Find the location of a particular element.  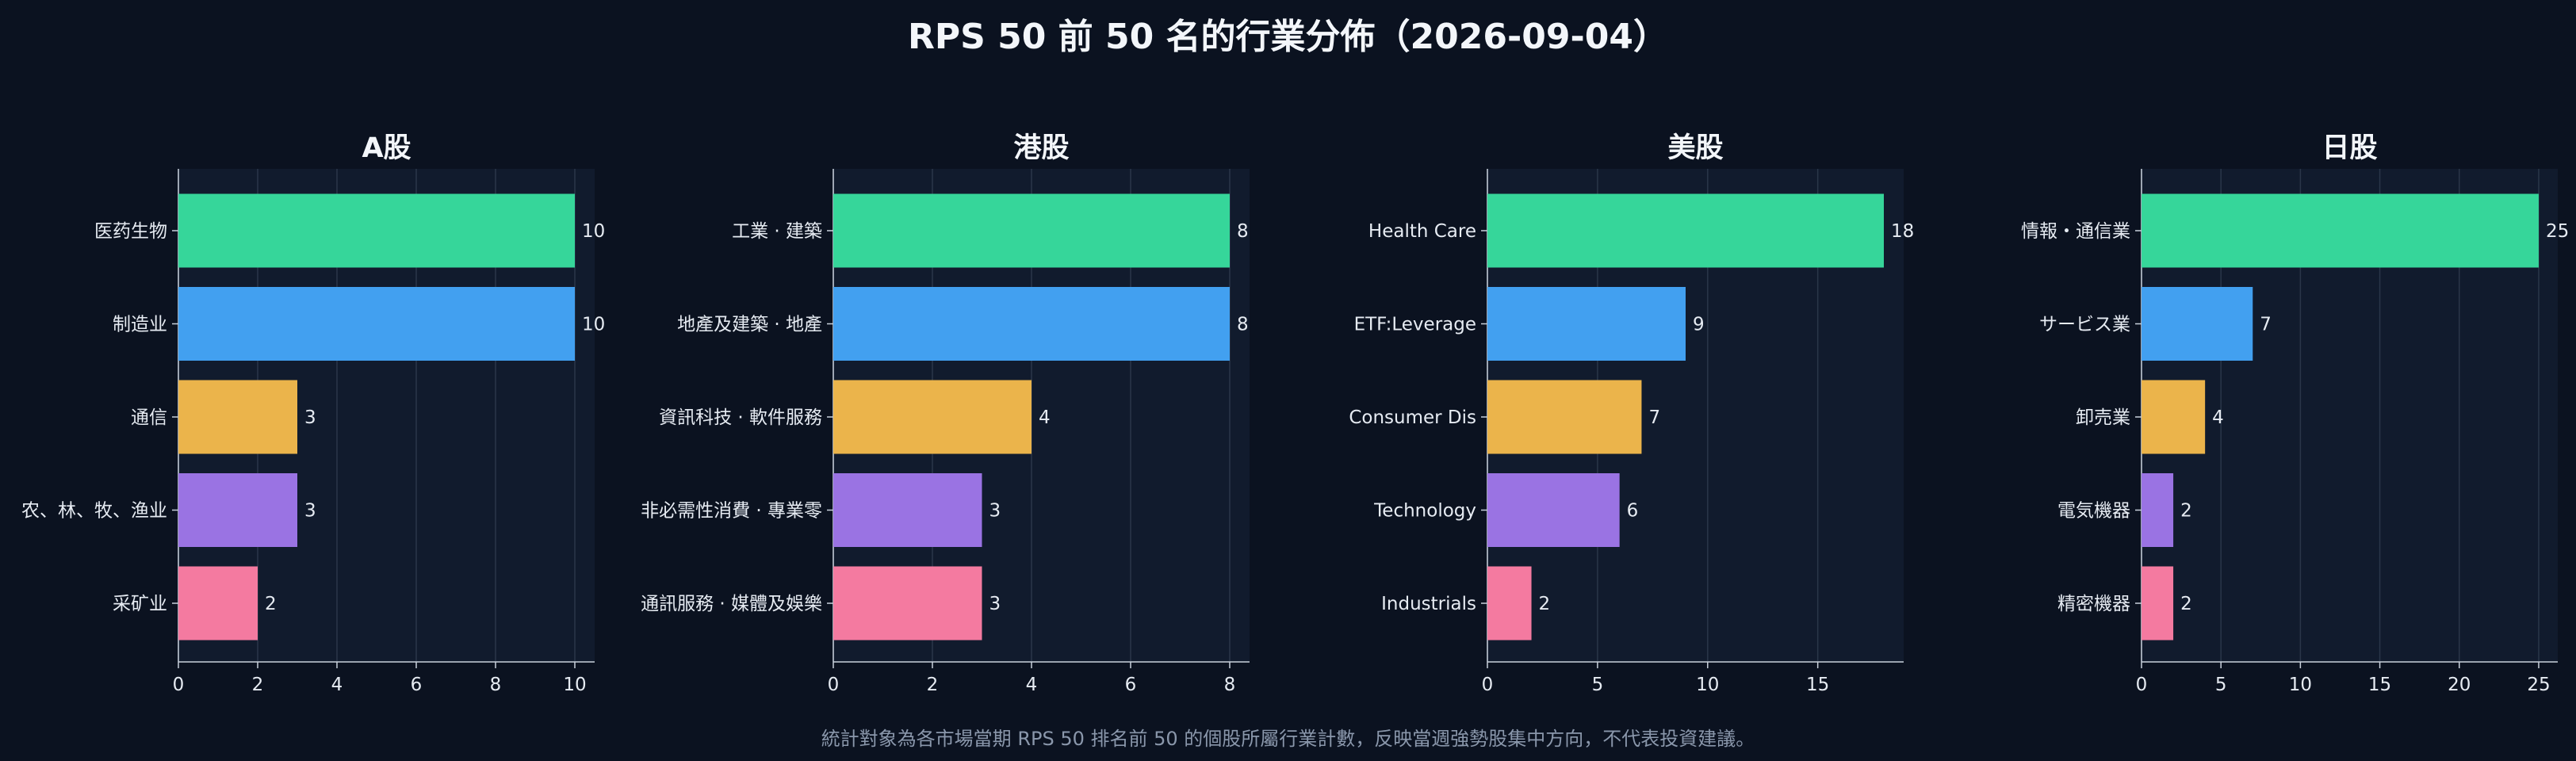

panel-title: 日股 is located at coordinates (2349, 148).